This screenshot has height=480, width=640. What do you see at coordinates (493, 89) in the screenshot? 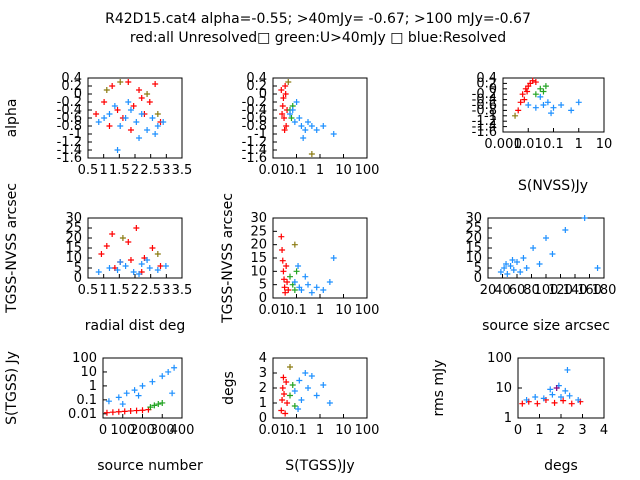
I see `y-tick-label: 0` at bounding box center [493, 89].